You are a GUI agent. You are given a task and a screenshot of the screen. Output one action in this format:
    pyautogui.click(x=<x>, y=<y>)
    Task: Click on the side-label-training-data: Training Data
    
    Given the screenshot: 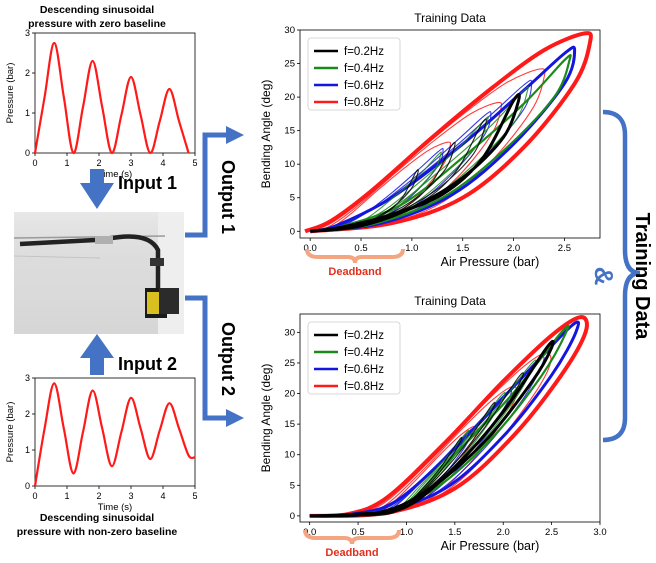 What is the action you would take?
    pyautogui.click(x=642, y=277)
    